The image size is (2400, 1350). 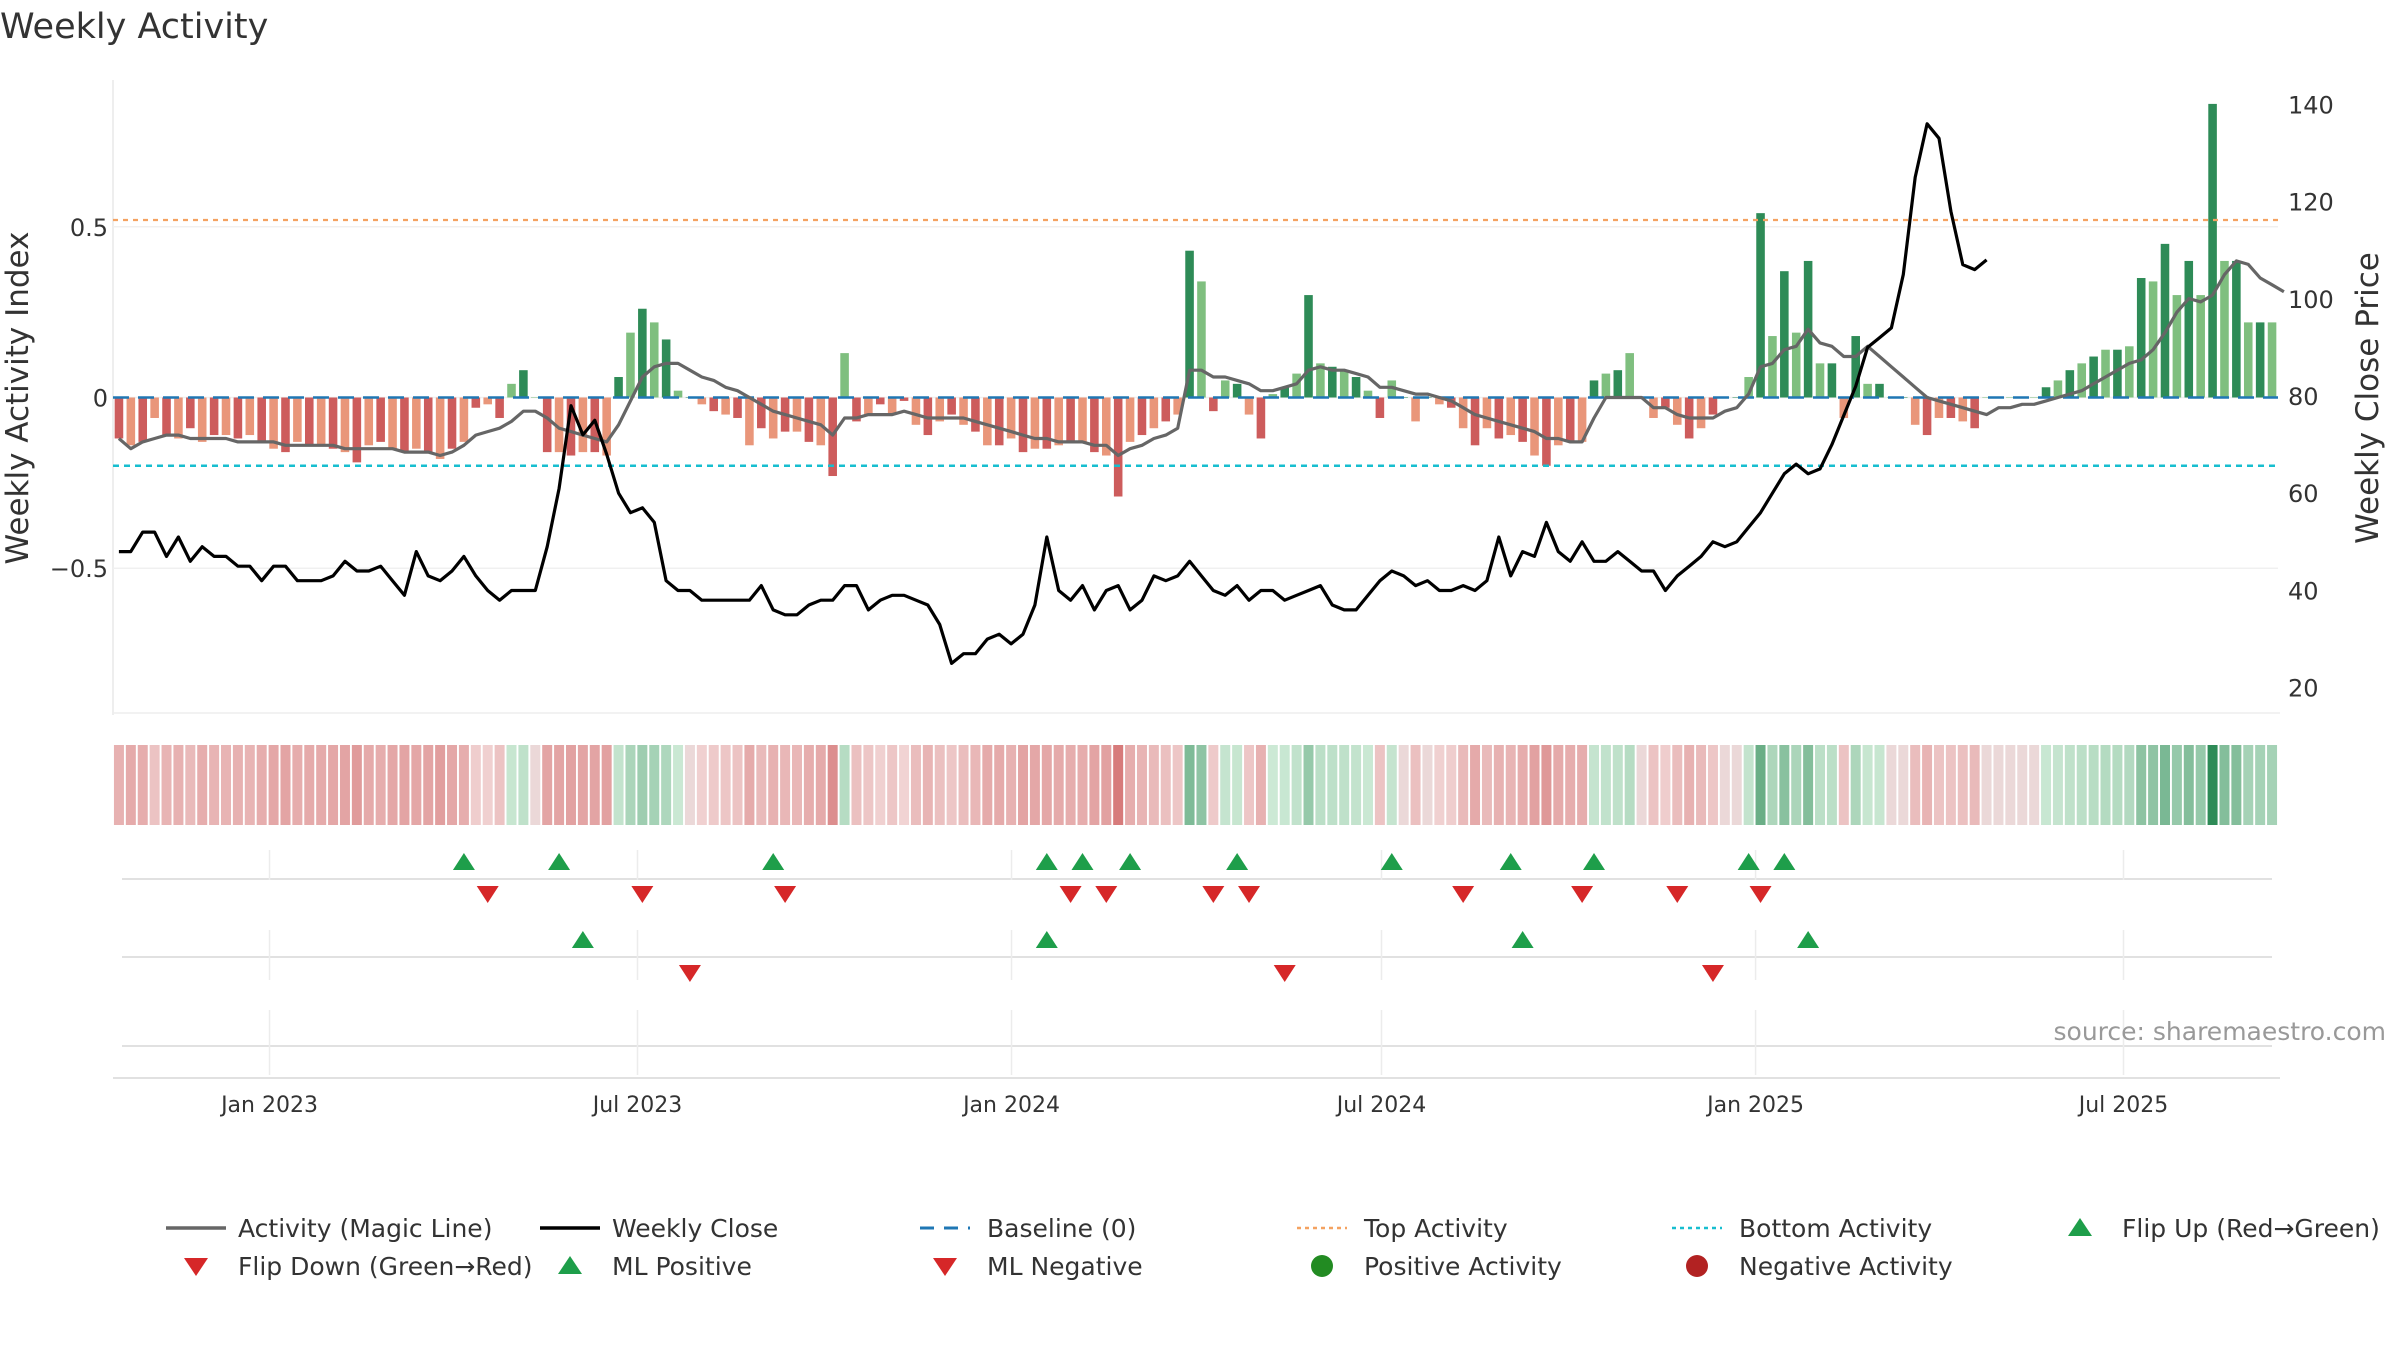 I want to click on legend-label: Activity (Magic Line), so click(x=365, y=1228).